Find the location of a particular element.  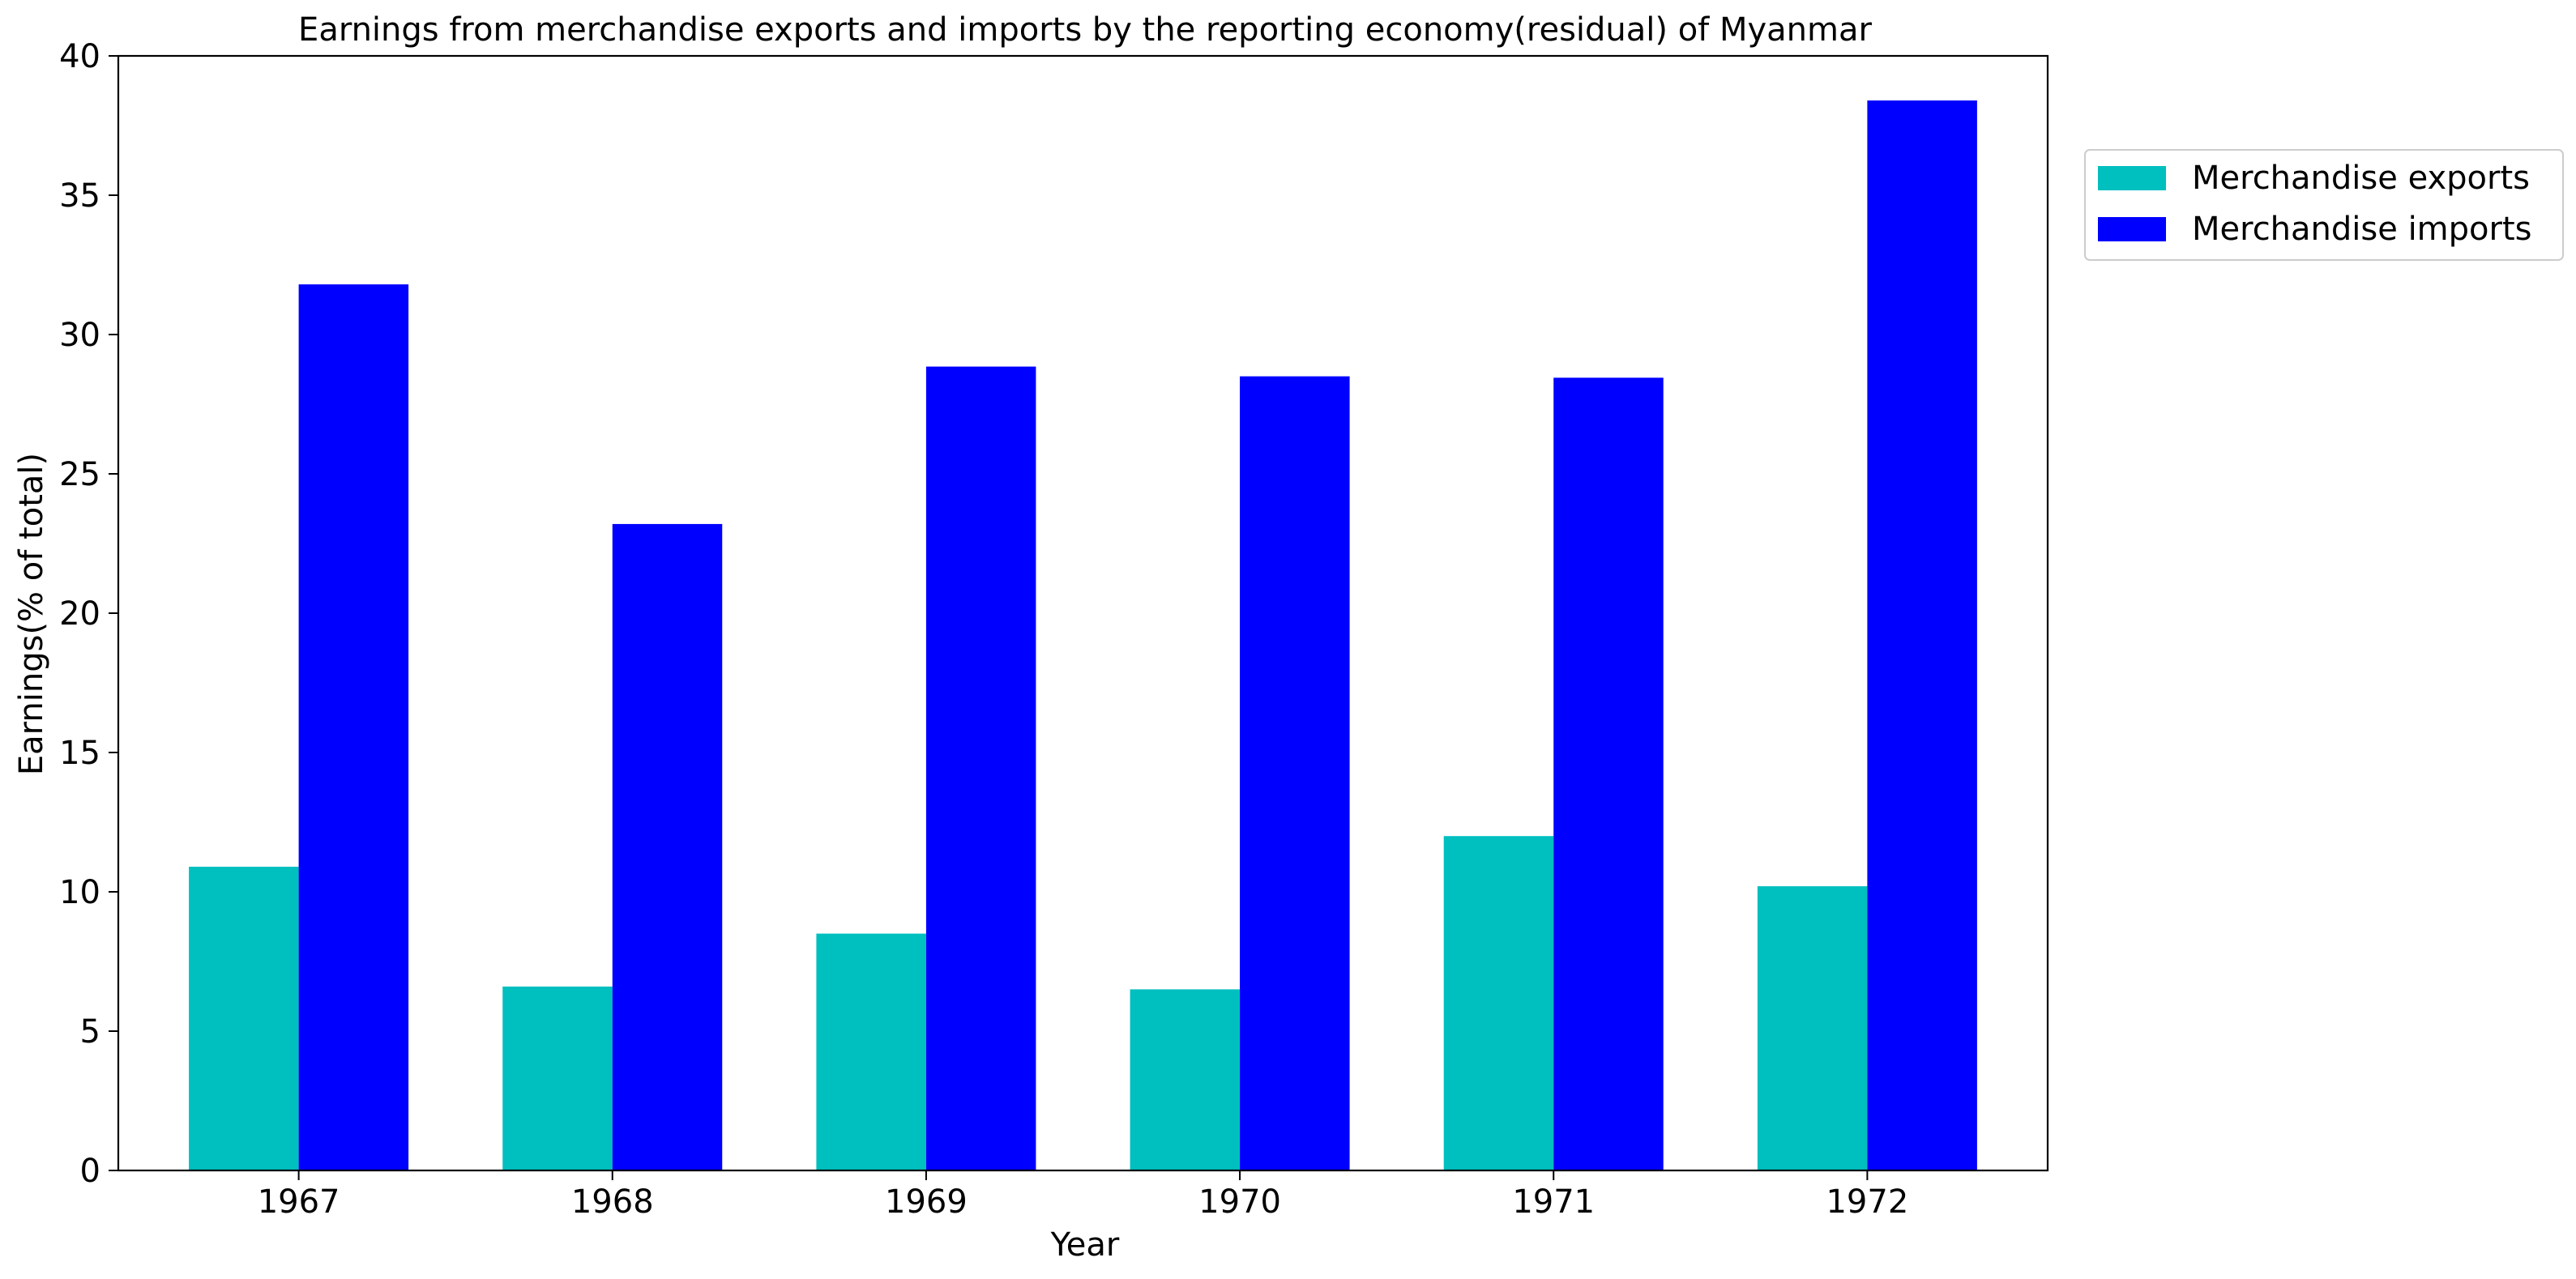

x-tick-label: 1967 is located at coordinates (299, 1202).